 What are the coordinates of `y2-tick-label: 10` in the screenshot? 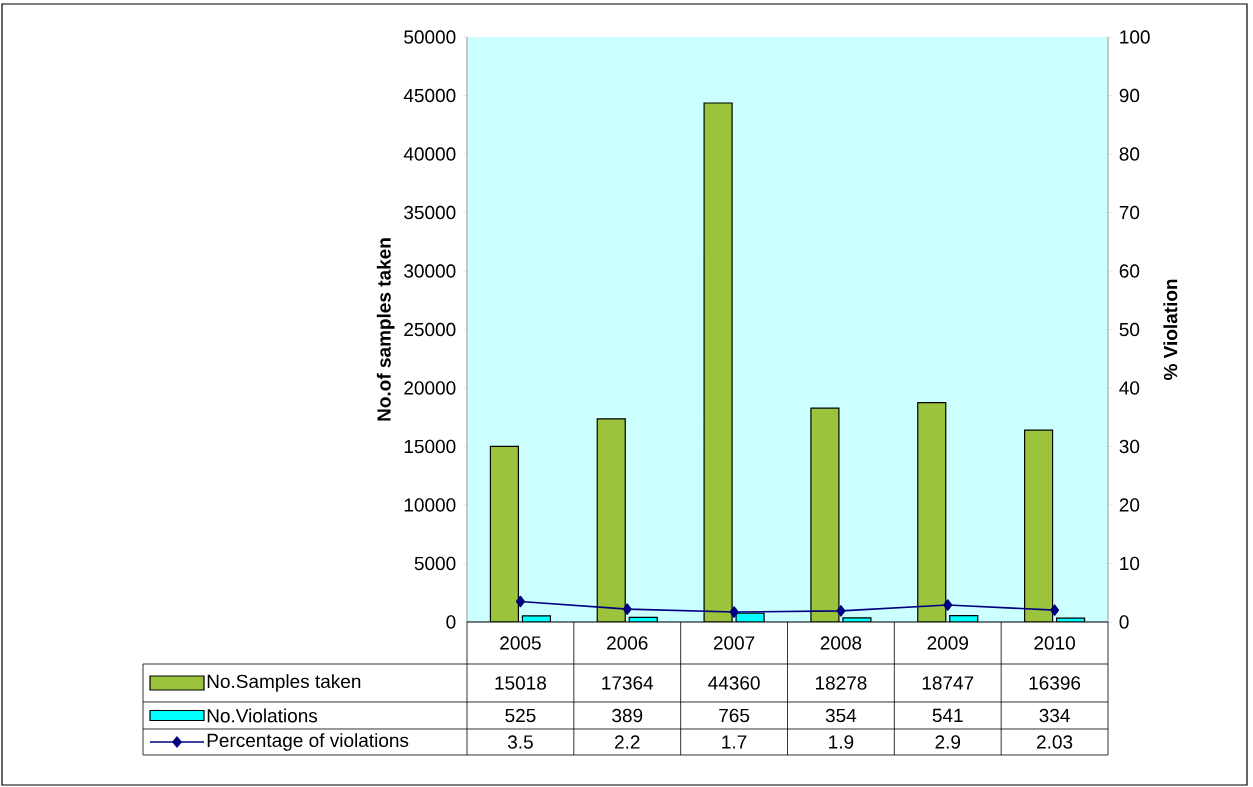 It's located at (1130, 563).